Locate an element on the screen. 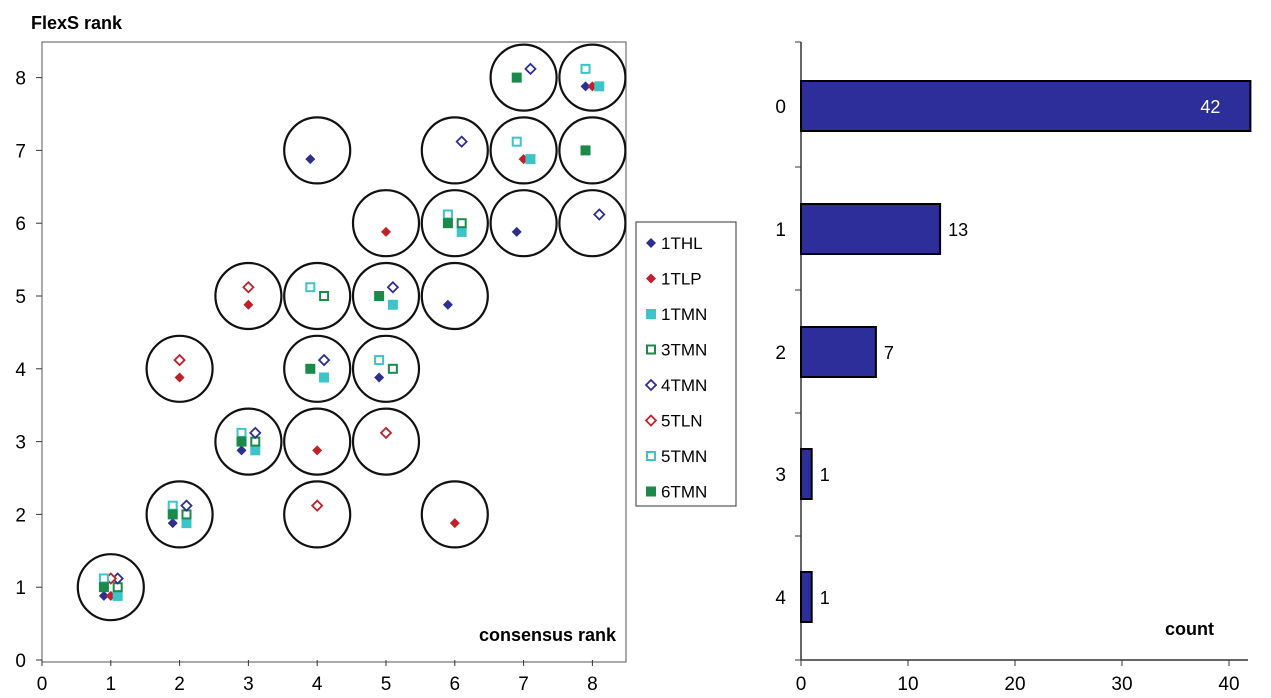  legend-marker-4tmn is located at coordinates (651, 385).